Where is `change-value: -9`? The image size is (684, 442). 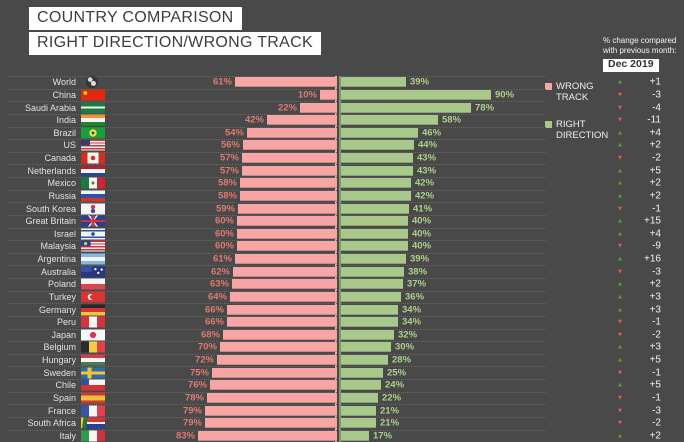
change-value: -9 is located at coordinates (656, 246).